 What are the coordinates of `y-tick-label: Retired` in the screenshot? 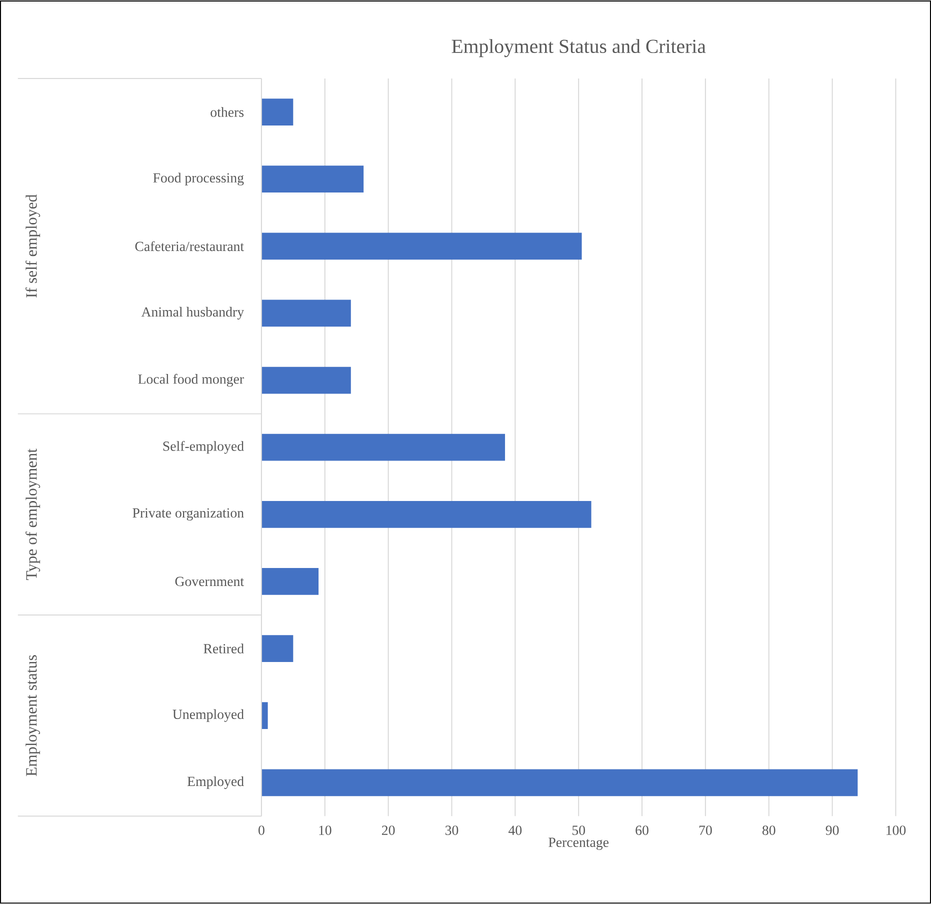 It's located at (224, 649).